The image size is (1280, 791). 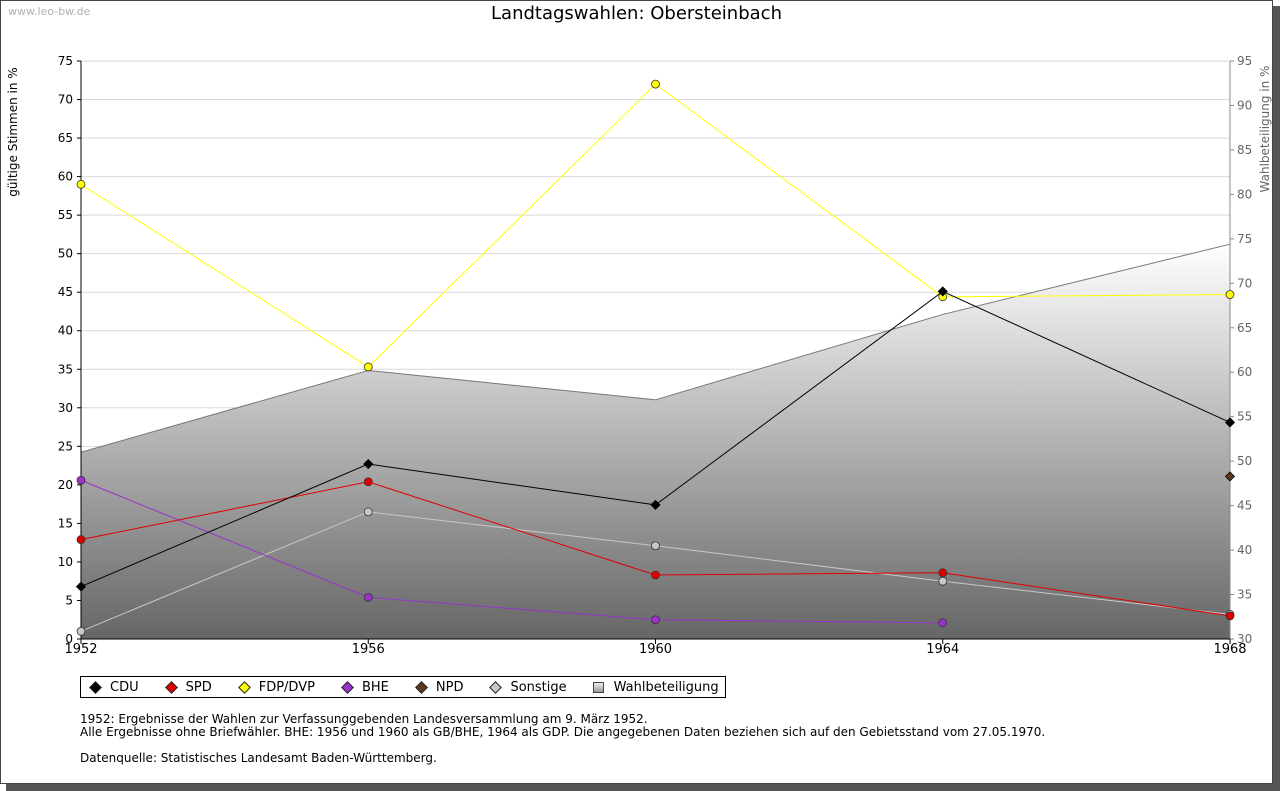 What do you see at coordinates (368, 649) in the screenshot?
I see `x-tick-label: 1956` at bounding box center [368, 649].